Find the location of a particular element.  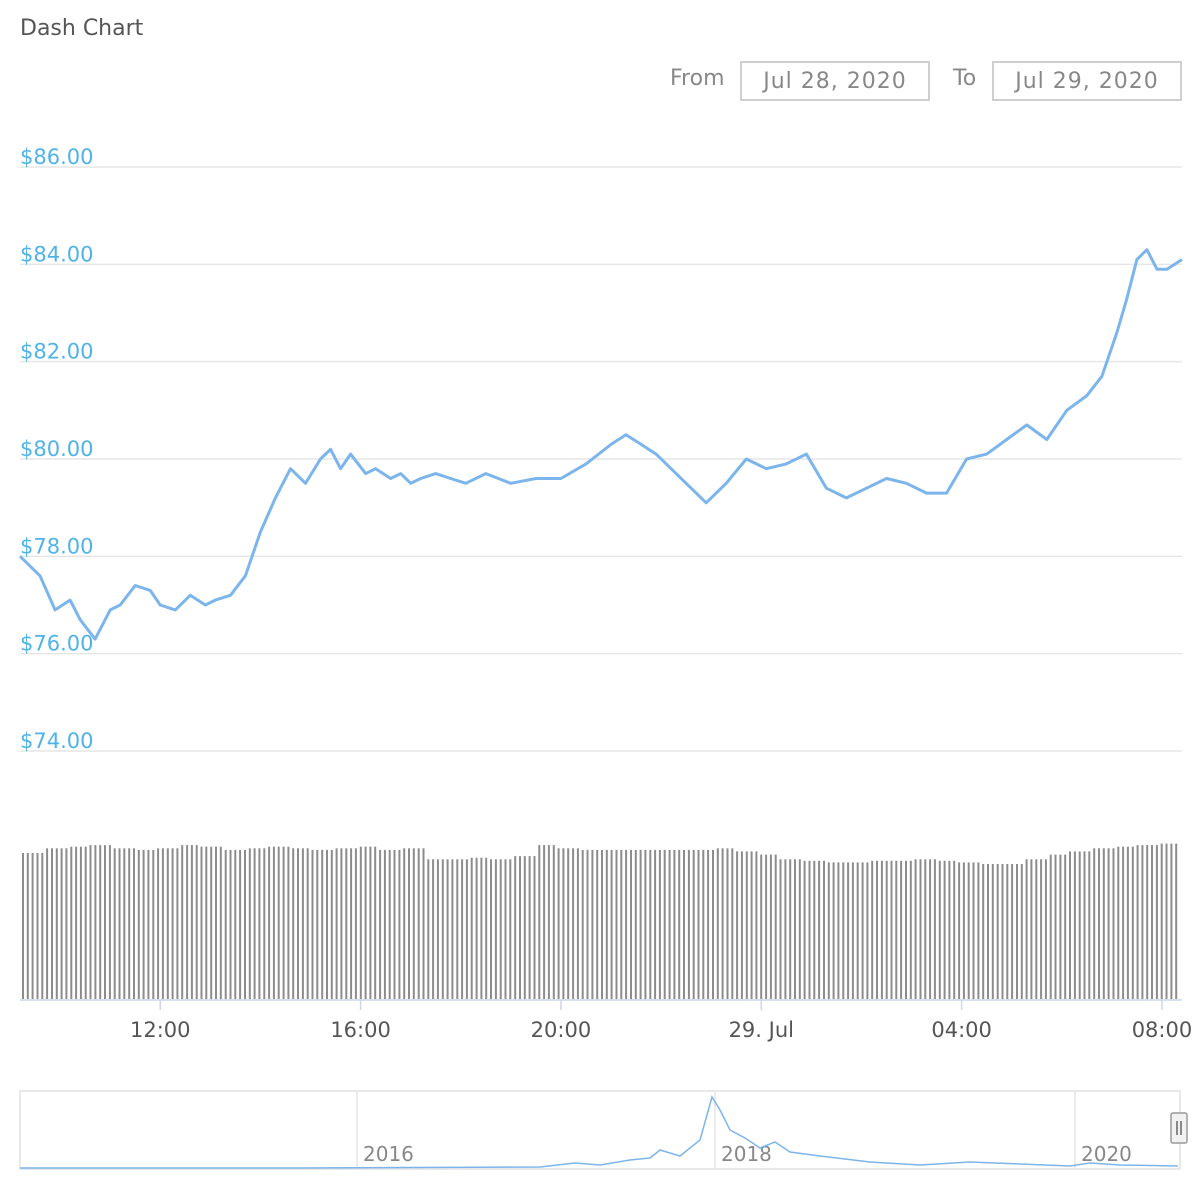

from-date-input: Jul 28, 2020 is located at coordinates (835, 81).